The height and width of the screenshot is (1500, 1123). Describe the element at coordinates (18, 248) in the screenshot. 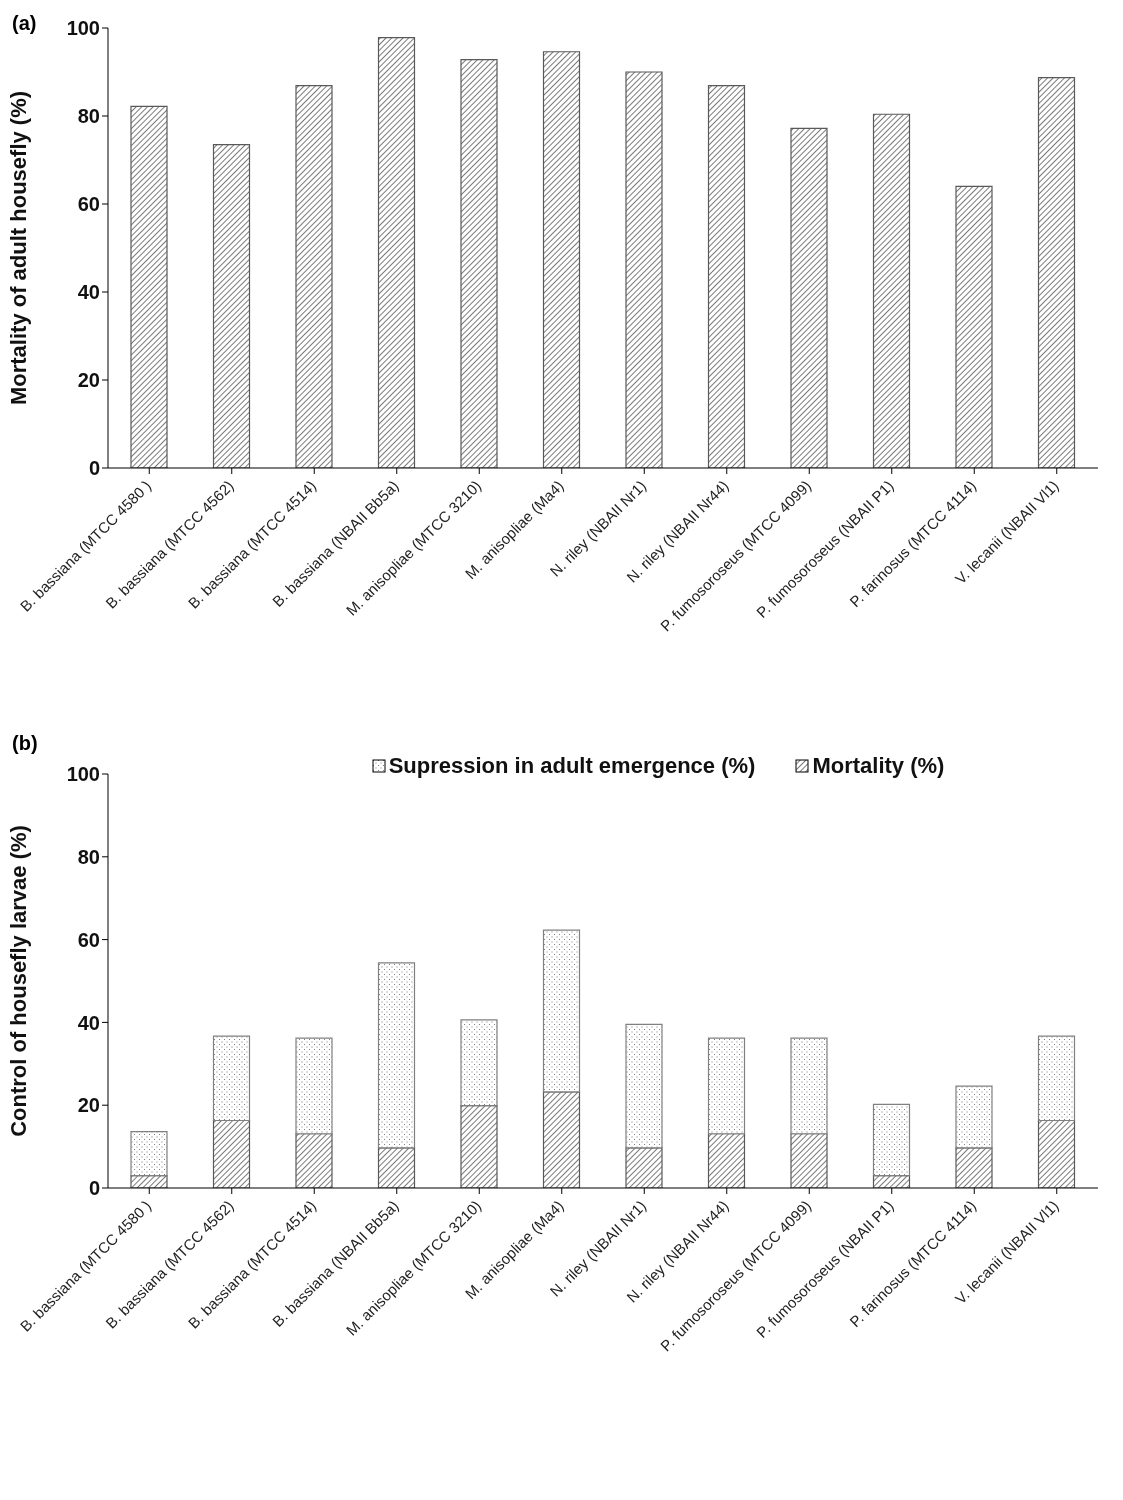

I see `y-axis-title: Mortality of adult housefly (%)` at that location.